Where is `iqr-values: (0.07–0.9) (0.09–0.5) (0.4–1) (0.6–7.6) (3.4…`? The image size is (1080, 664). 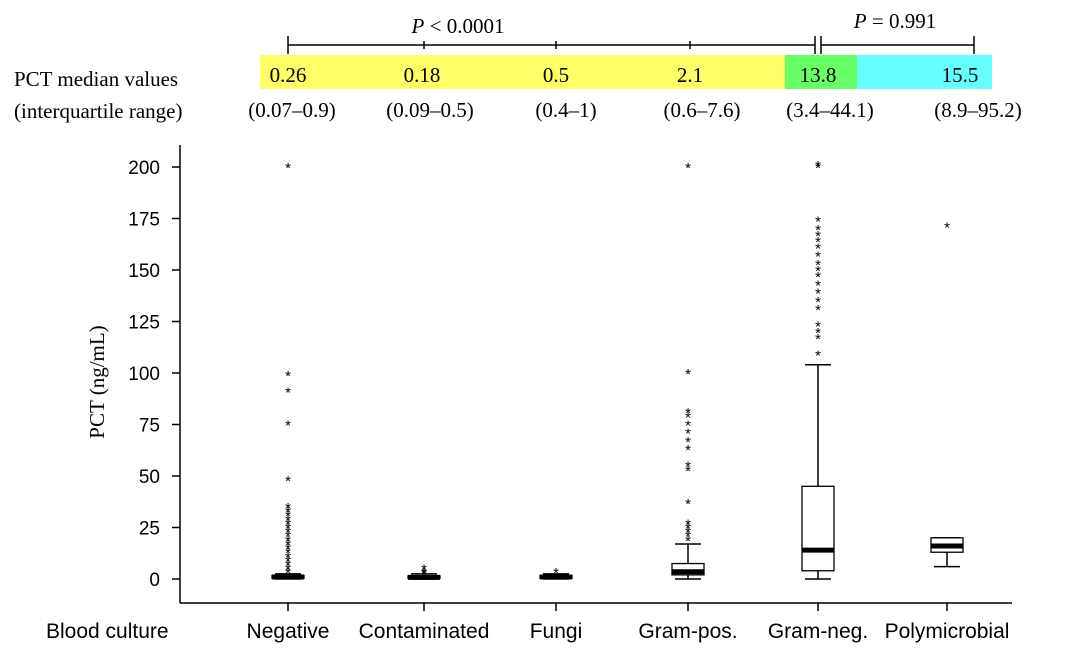
iqr-values: (0.07–0.9) (0.09–0.5) (0.4–1) (0.6–7.6) (3.4… is located at coordinates (635, 110).